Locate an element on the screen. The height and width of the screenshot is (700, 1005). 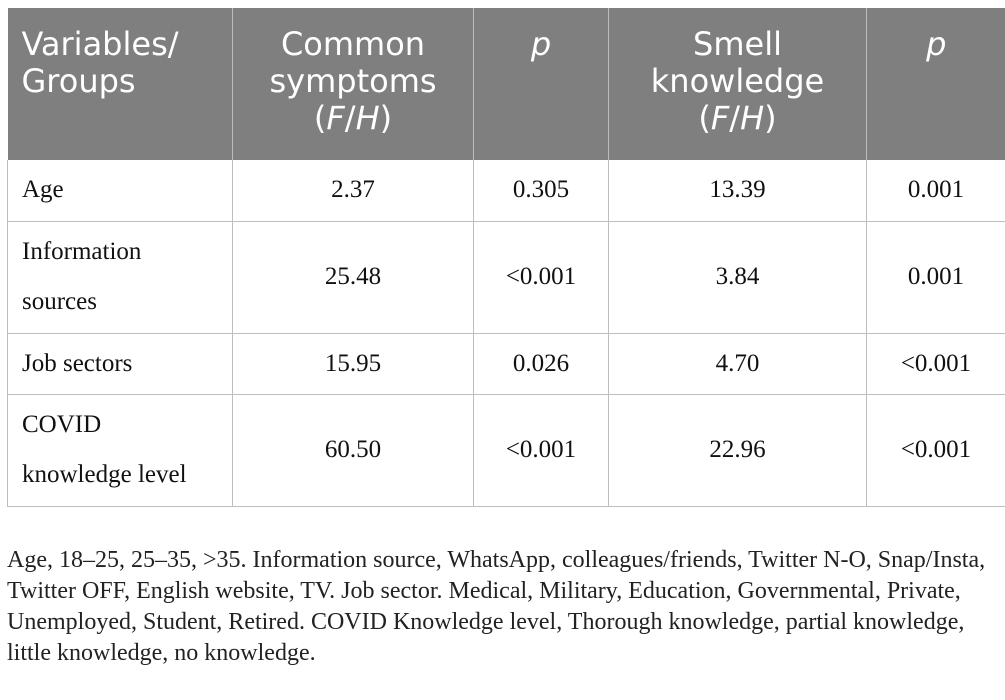
header-smell-knowledge: Smell knowledge (F/H) is located at coordinates (737, 84).